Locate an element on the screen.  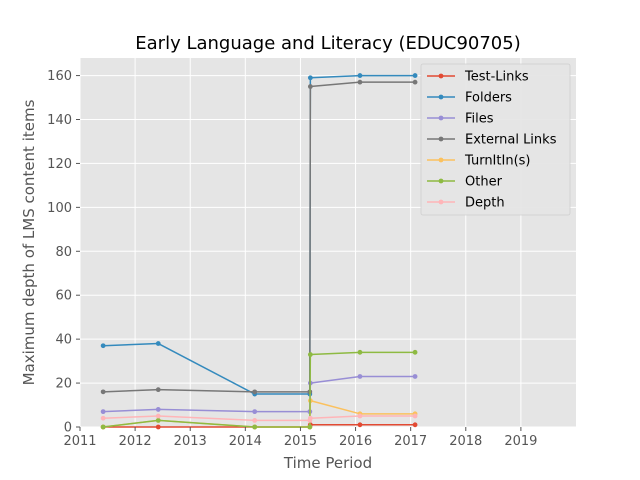
y-tick-label: 80 is located at coordinates (63, 252).